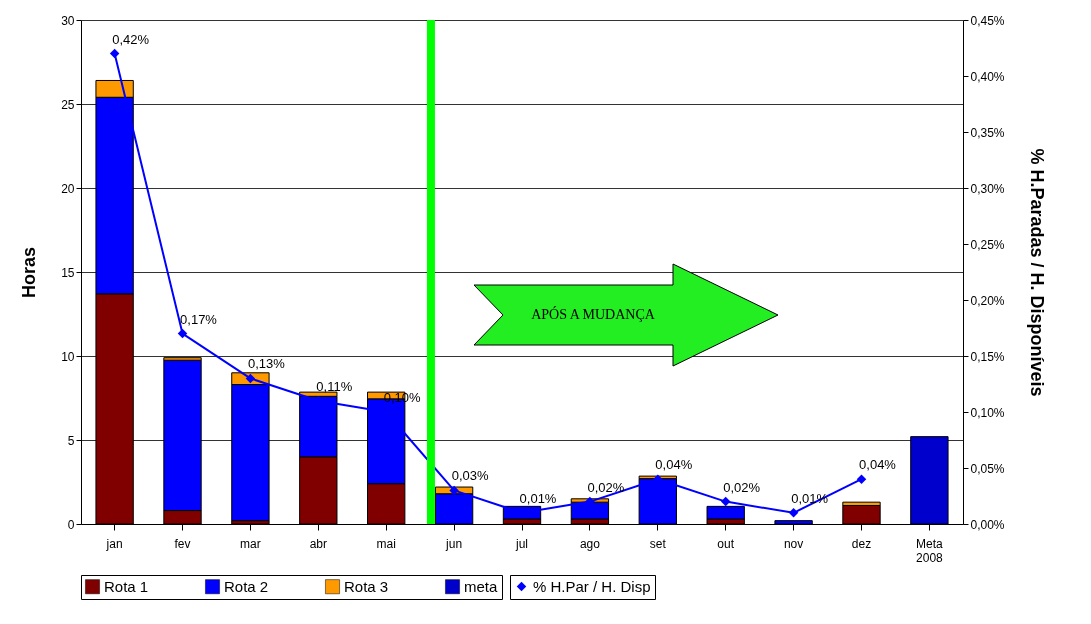 The height and width of the screenshot is (624, 1091). I want to click on x-tick-label: jan, so click(114, 543).